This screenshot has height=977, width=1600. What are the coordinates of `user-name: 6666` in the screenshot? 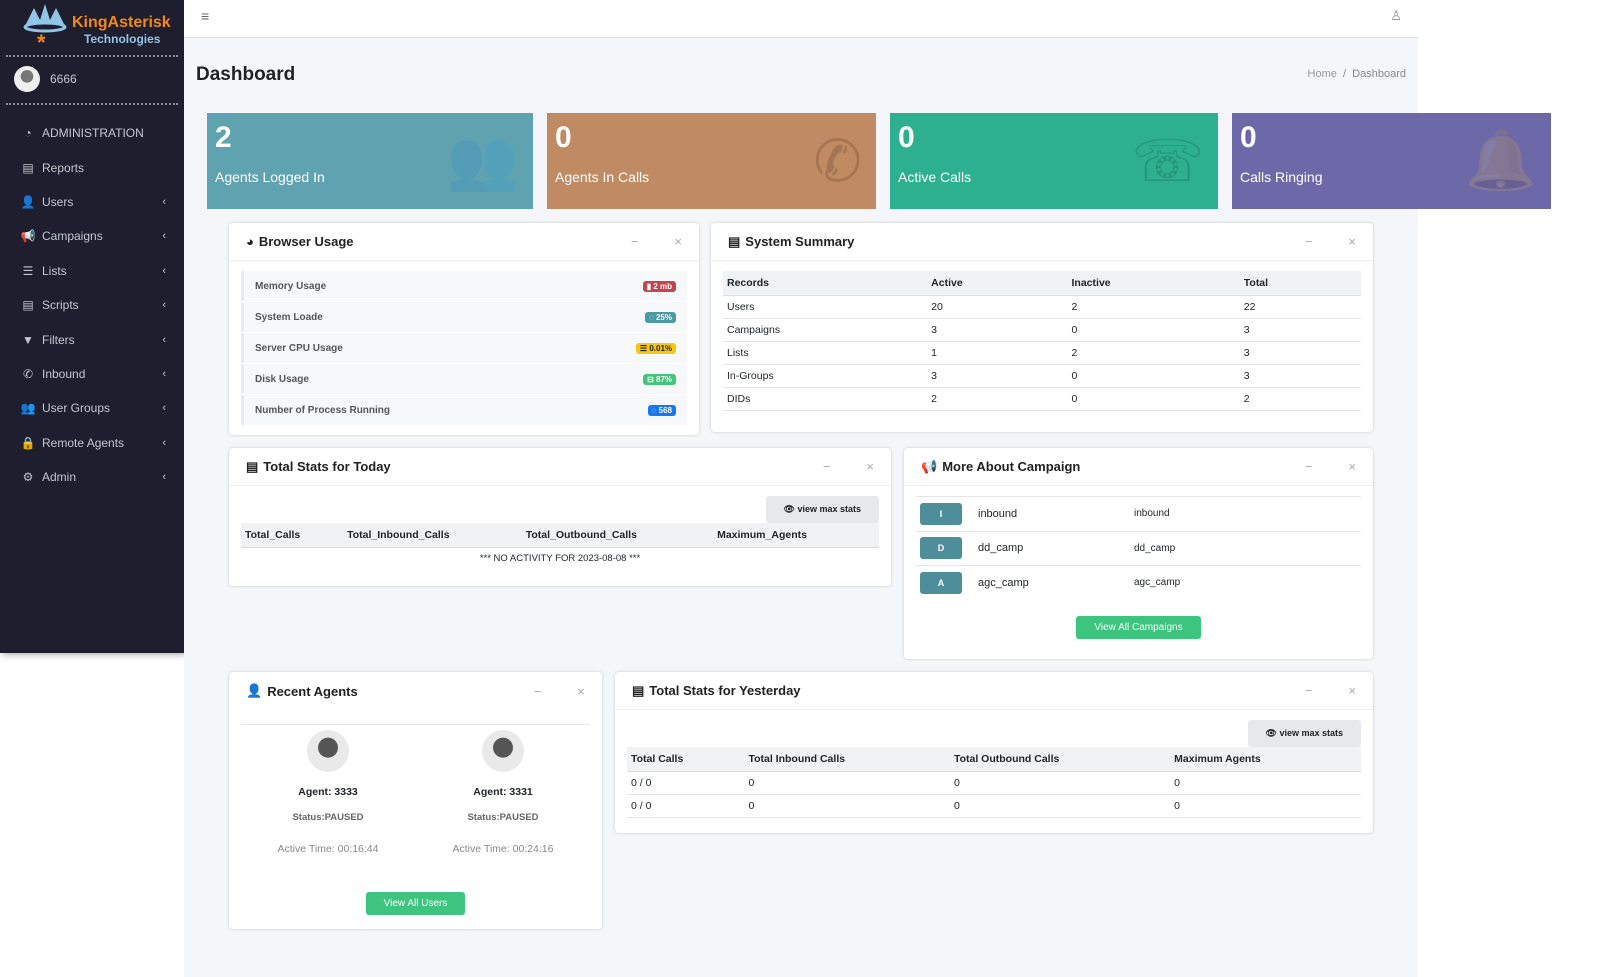 It's located at (63, 79).